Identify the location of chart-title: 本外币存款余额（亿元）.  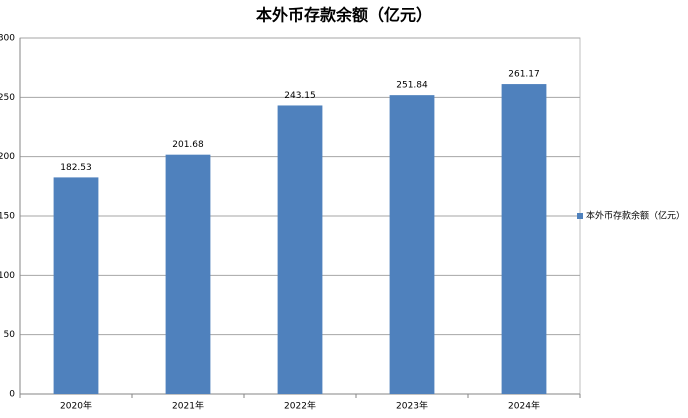
(344, 15).